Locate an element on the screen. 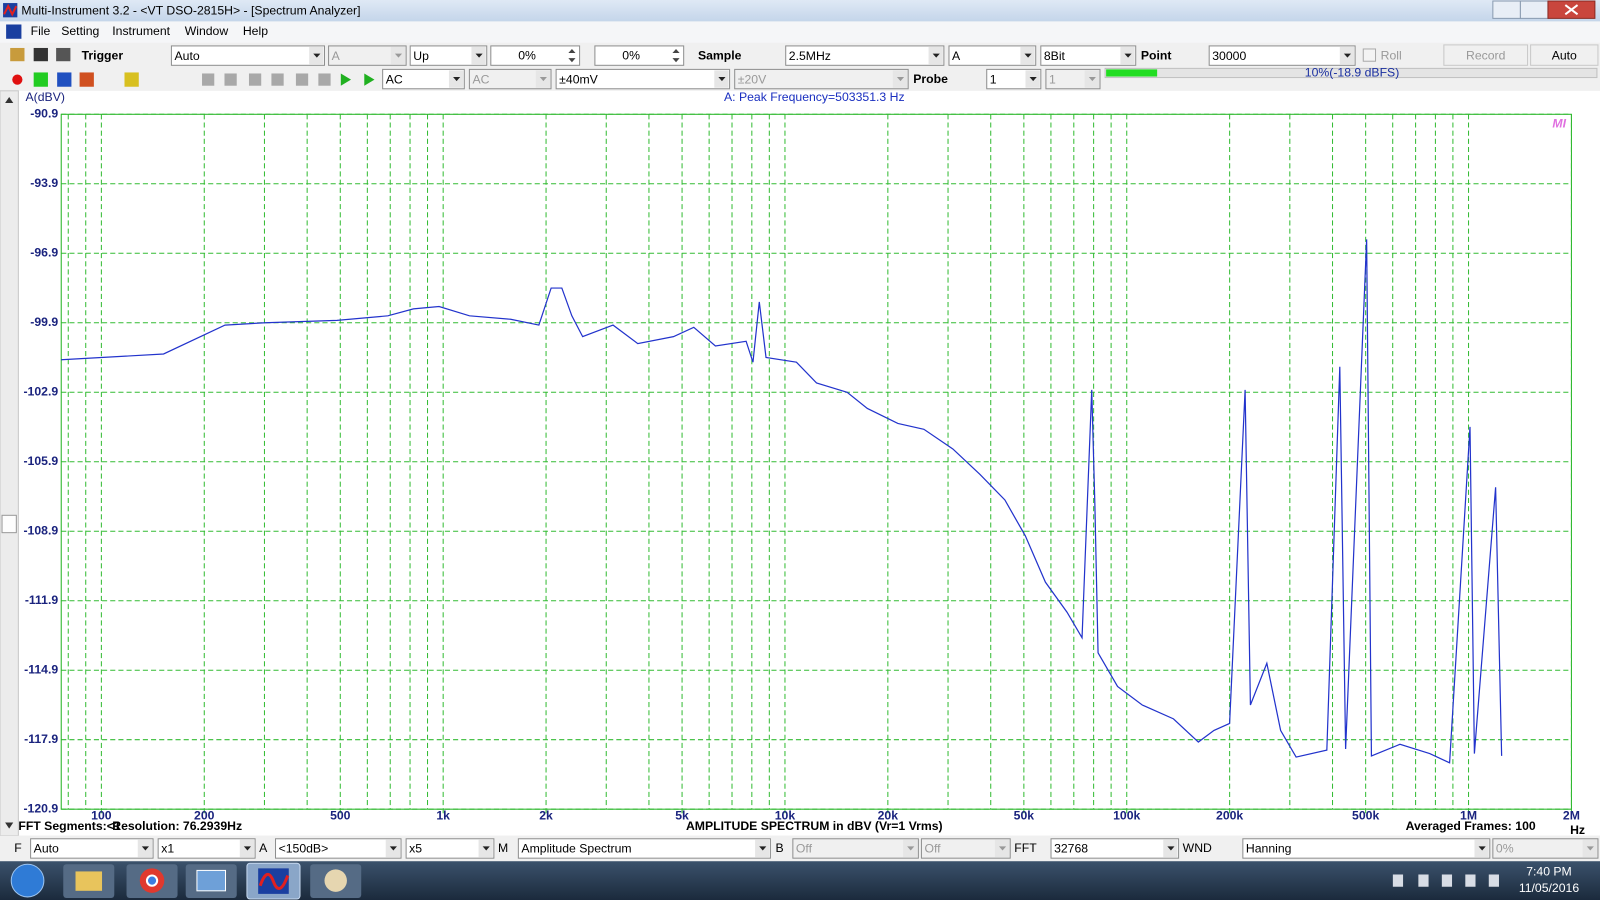 The height and width of the screenshot is (900, 1600). x-axis-label: AMPLITUDE SPECTRUM in dBV (Vr=1 Vrms) is located at coordinates (814, 826).